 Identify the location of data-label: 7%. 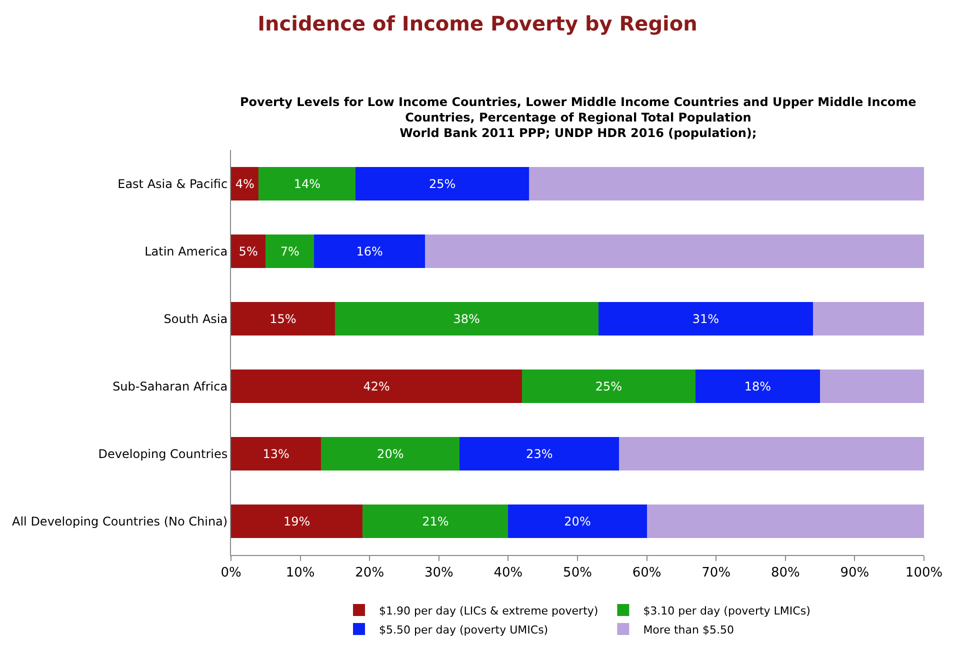
(290, 251).